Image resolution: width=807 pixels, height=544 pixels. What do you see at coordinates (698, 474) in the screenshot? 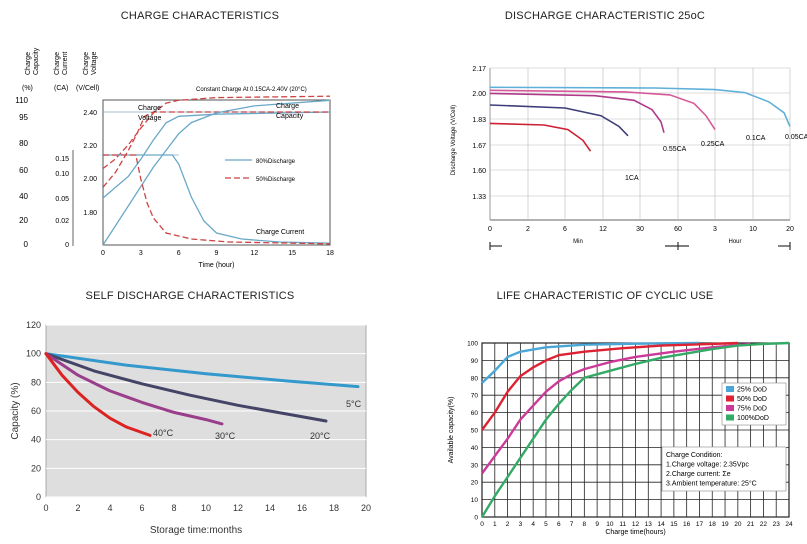
I see `note-text: 2.Charge current: Σe` at bounding box center [698, 474].